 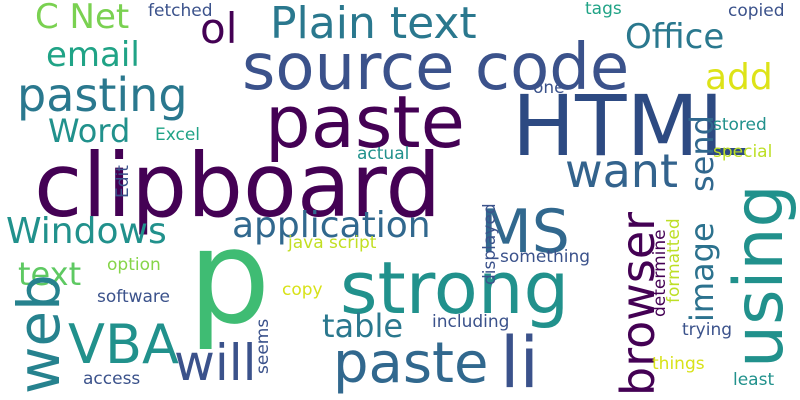 I want to click on word-image: image, so click(x=702, y=272).